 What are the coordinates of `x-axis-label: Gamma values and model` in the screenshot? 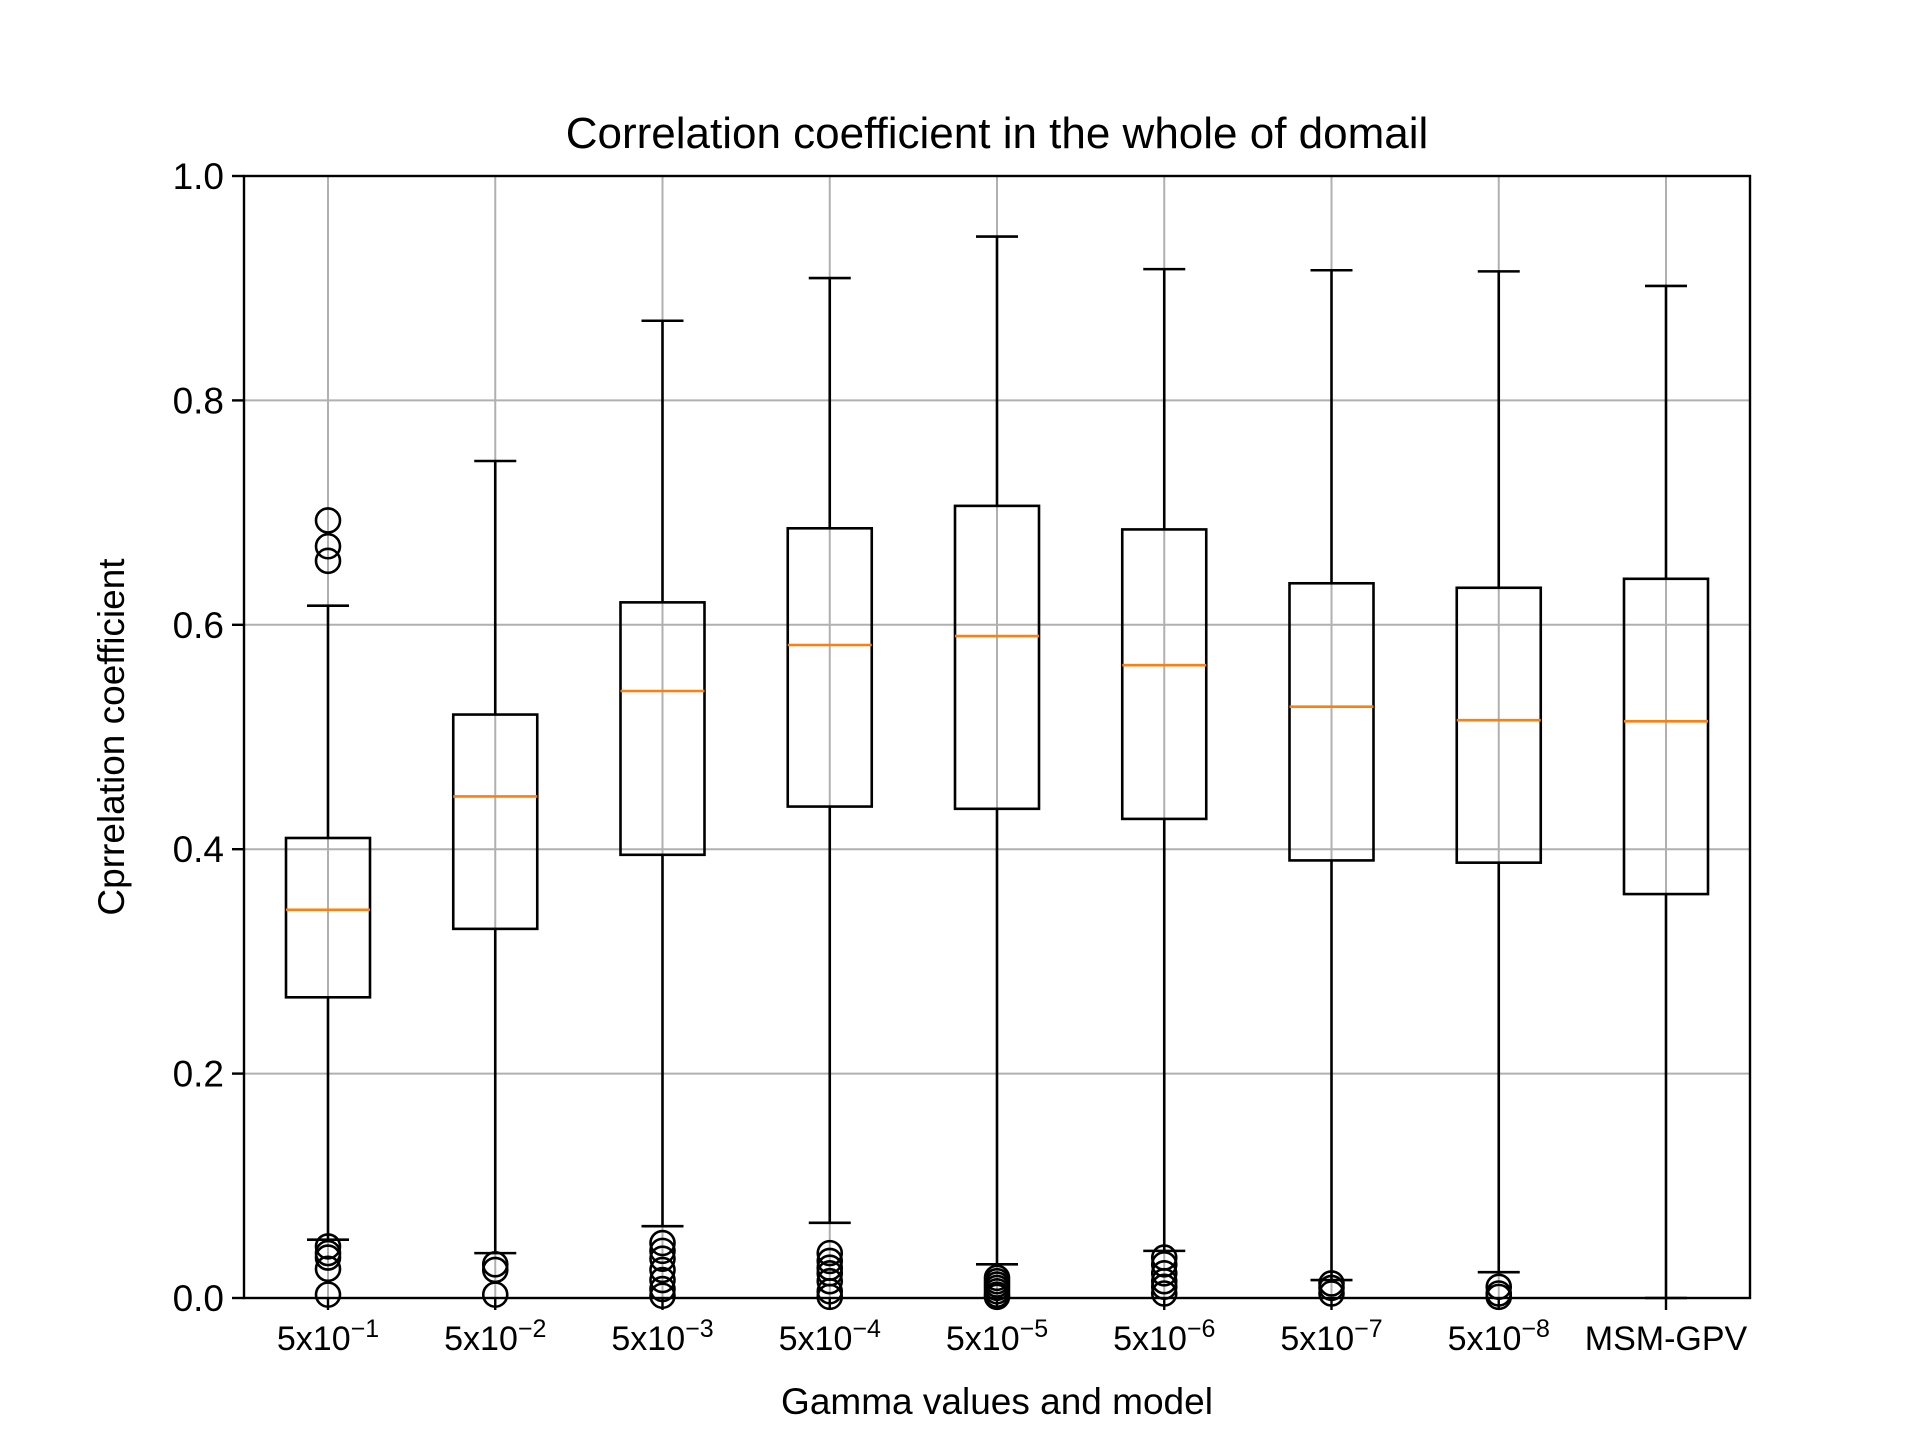 It's located at (997, 1401).